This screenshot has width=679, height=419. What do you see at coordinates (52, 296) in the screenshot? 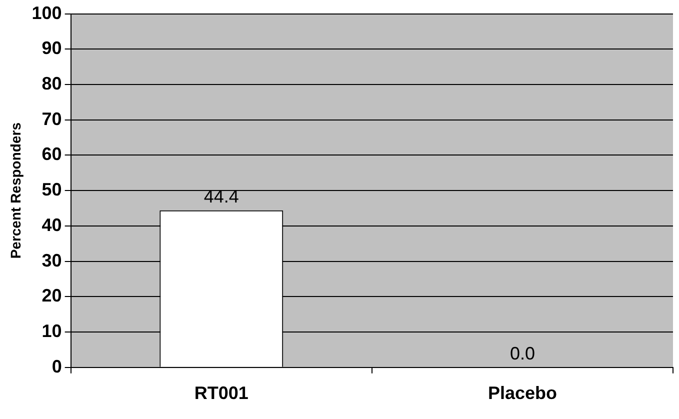
I see `y-tick-label: 20` at bounding box center [52, 296].